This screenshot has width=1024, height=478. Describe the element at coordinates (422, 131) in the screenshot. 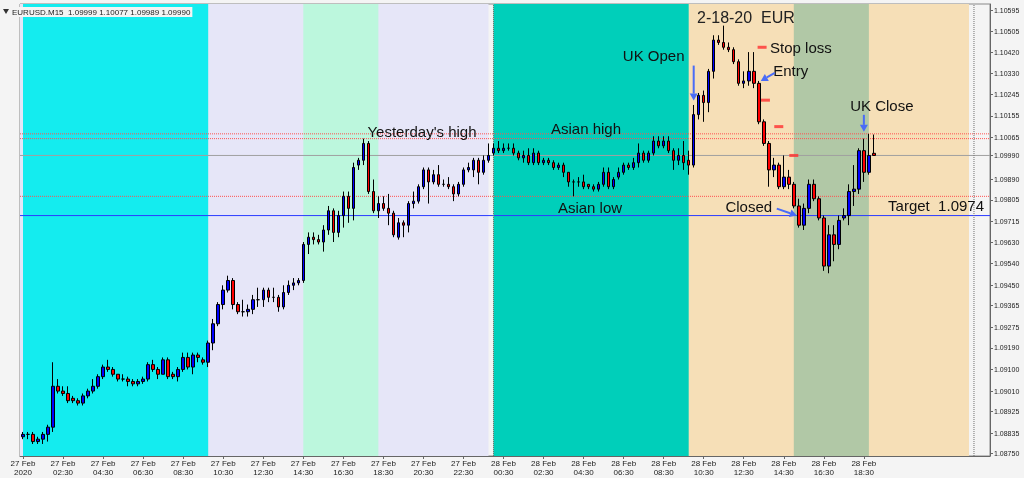

I see `annotation: Yesterday's high` at that location.